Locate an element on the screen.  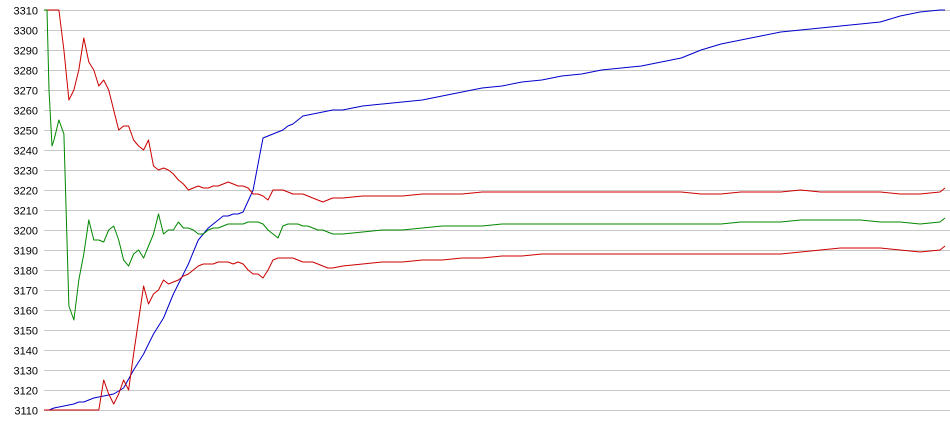
y-tick-label: 3190 is located at coordinates (26, 252).